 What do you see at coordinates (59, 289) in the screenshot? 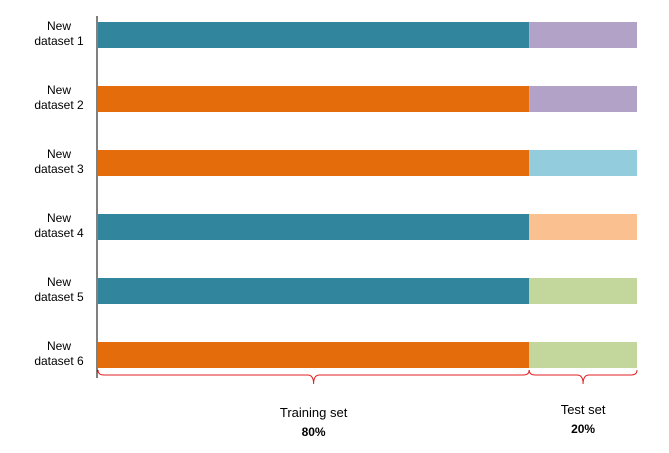
I see `category-label-5: New dataset 5` at bounding box center [59, 289].